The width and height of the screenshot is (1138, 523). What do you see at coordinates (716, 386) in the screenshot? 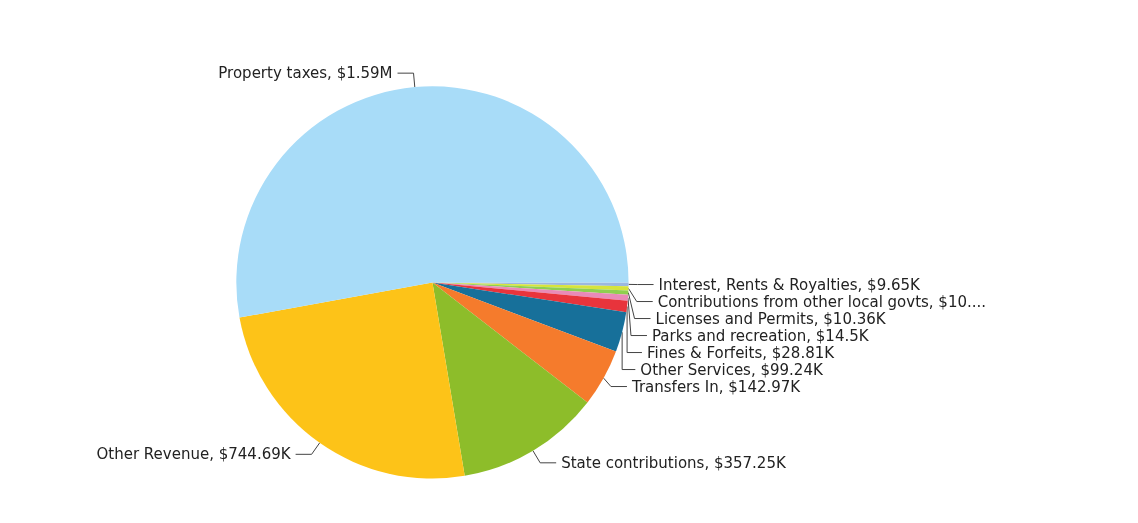
I see `slice-label: Transfers In, $142.97K` at bounding box center [716, 386].